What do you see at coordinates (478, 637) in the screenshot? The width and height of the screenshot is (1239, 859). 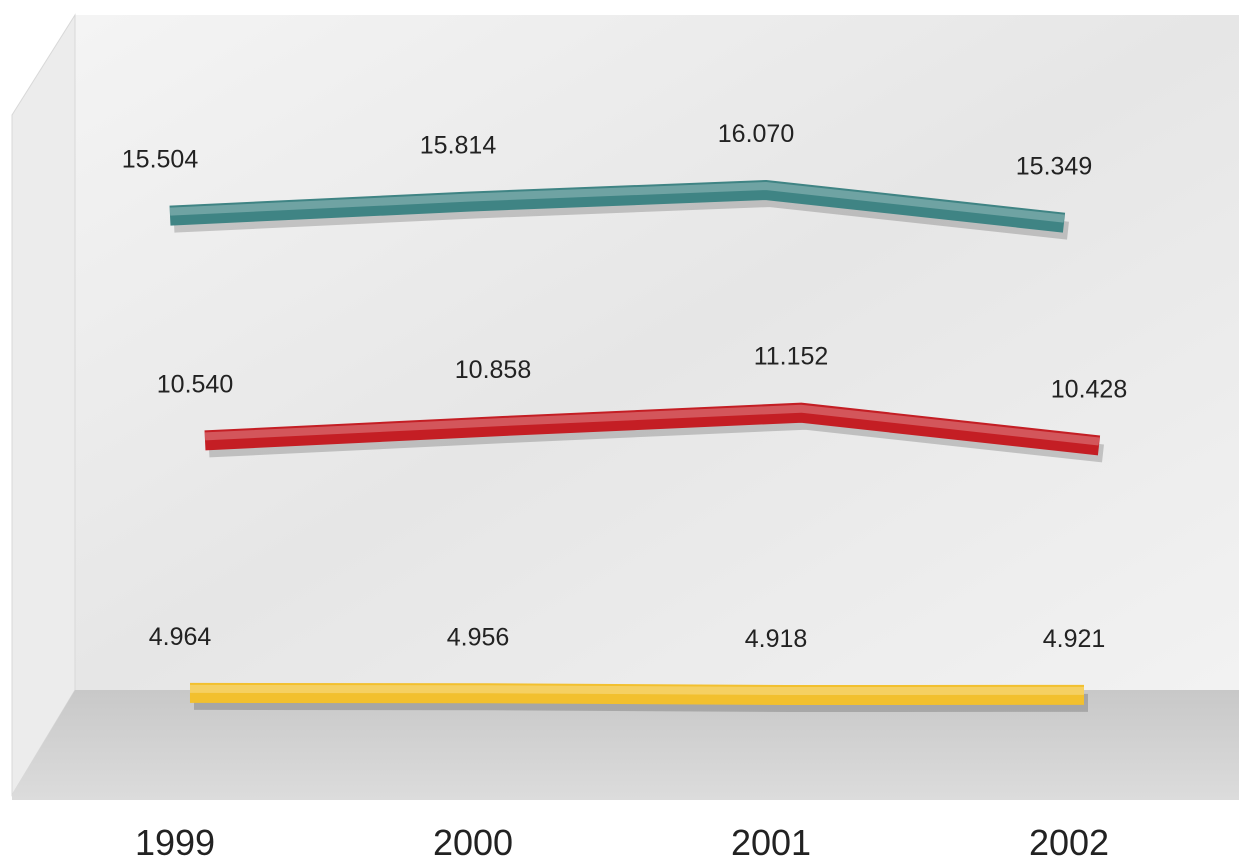 I see `data-label: 4.956` at bounding box center [478, 637].